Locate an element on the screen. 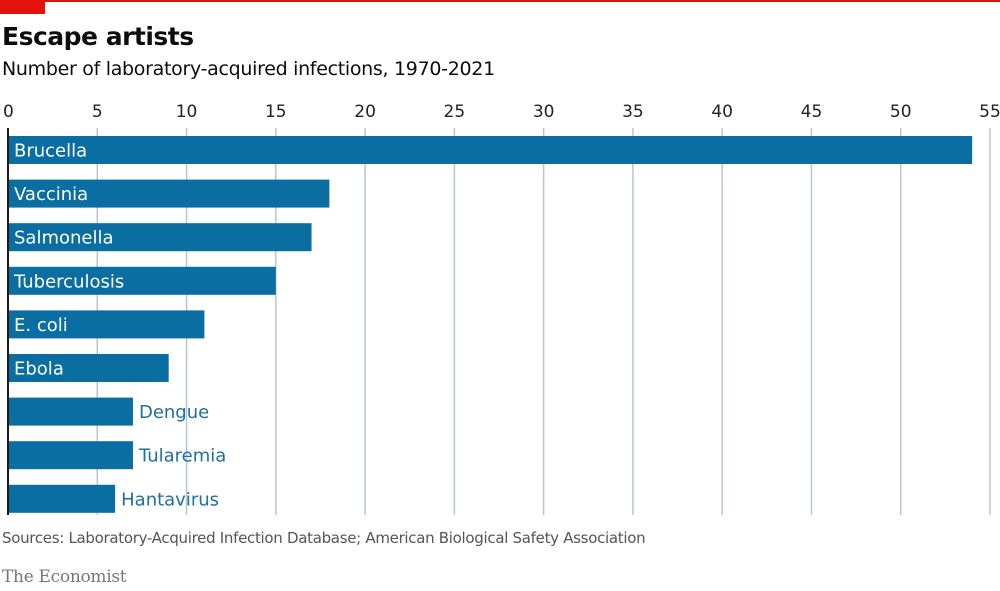 This screenshot has width=1000, height=591. category-label: Salmonella is located at coordinates (64, 238).